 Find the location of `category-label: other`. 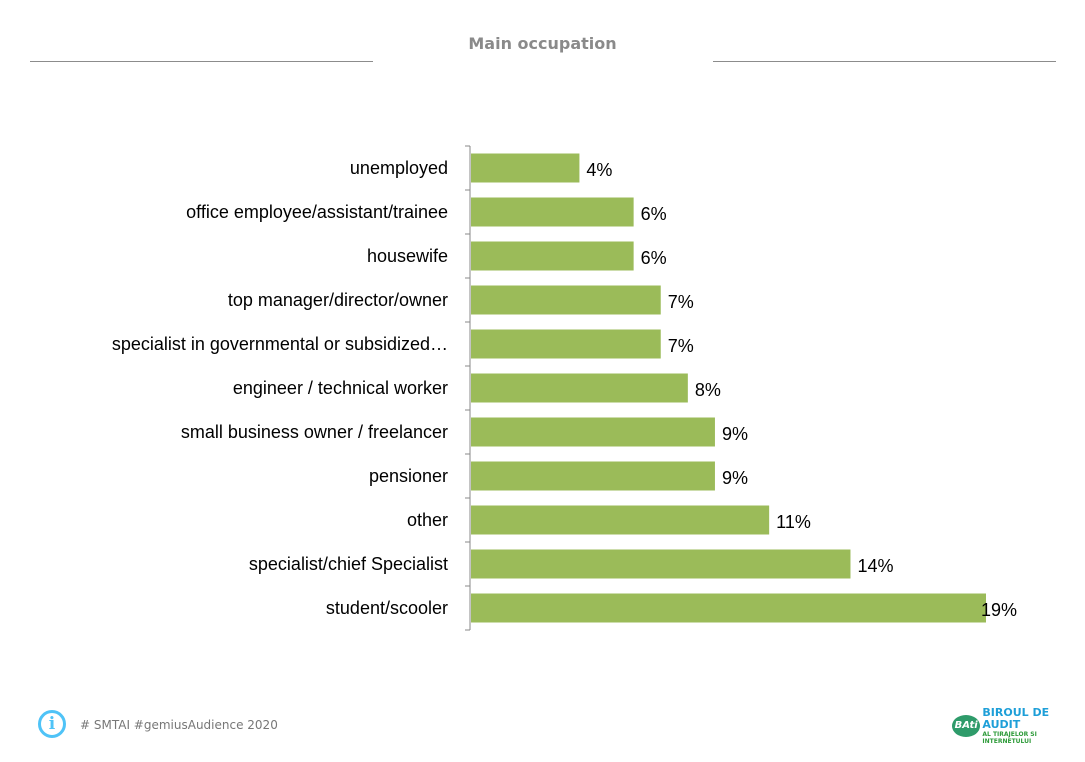

category-label: other is located at coordinates (427, 520).